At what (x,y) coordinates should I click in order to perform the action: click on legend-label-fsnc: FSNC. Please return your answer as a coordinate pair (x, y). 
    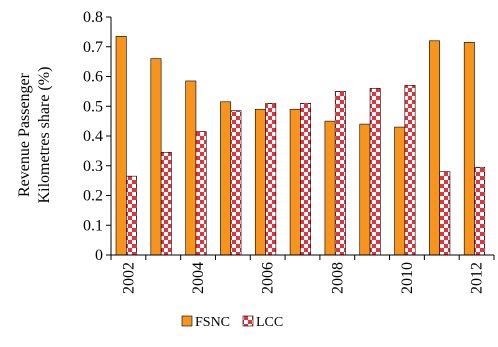
    Looking at the image, I should click on (212, 322).